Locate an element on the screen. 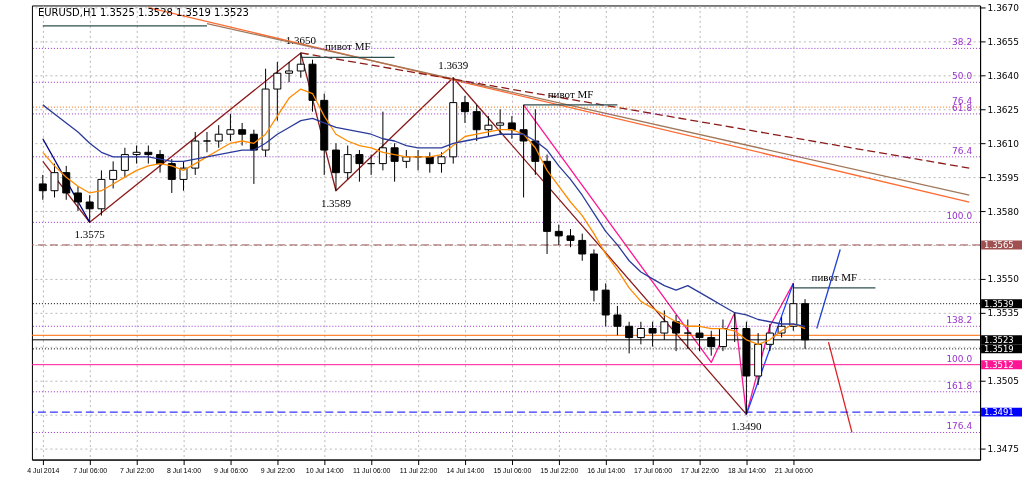  ref-line-label: 1.3565 is located at coordinates (999, 244).